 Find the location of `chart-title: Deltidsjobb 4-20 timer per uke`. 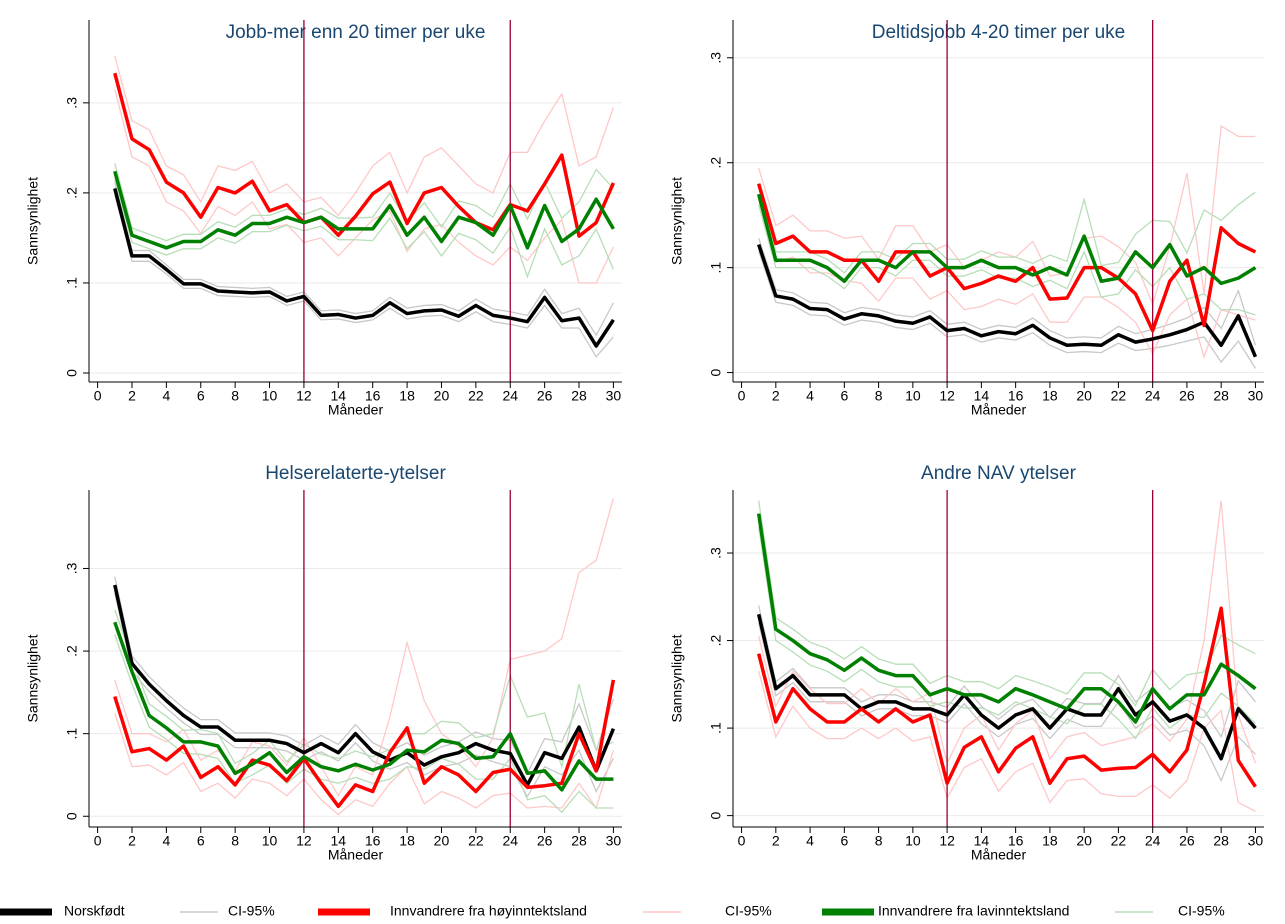

chart-title: Deltidsjobb 4-20 timer per uke is located at coordinates (998, 32).